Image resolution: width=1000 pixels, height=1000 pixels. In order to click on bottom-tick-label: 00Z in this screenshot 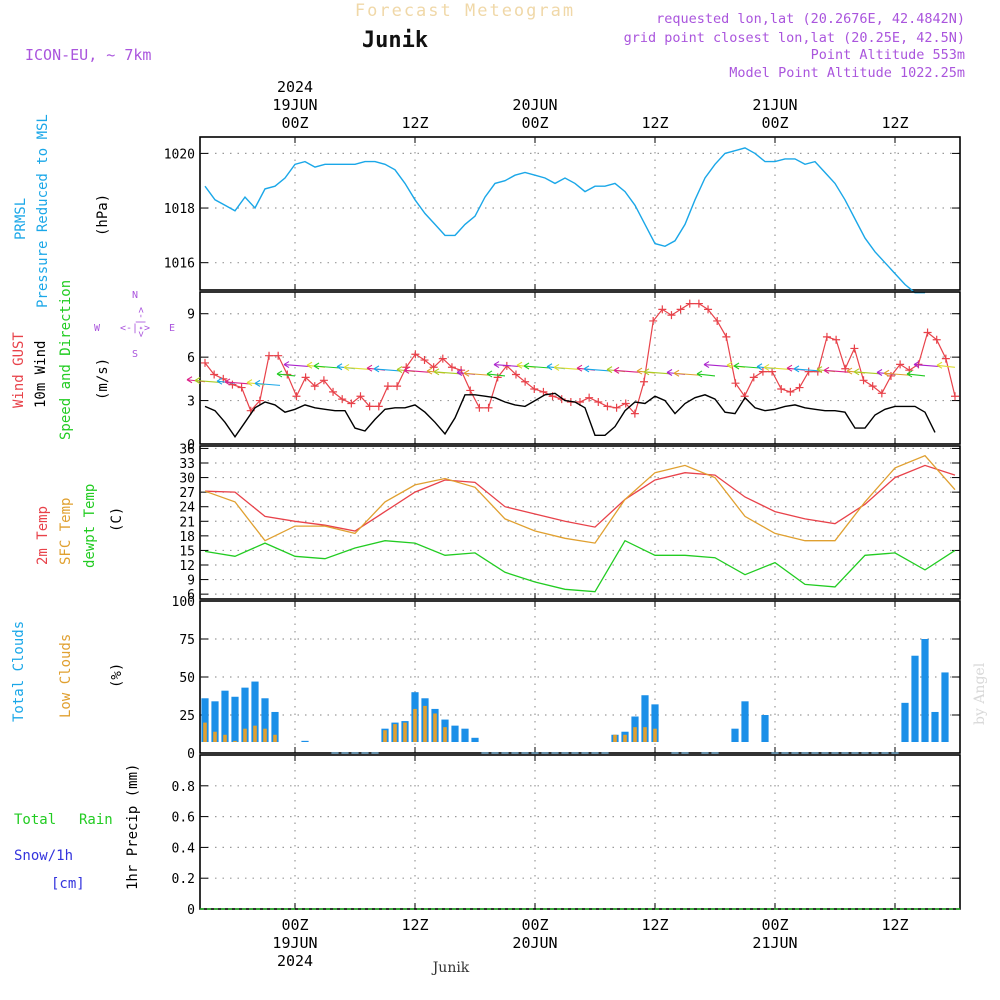, I will do `click(294, 925)`.